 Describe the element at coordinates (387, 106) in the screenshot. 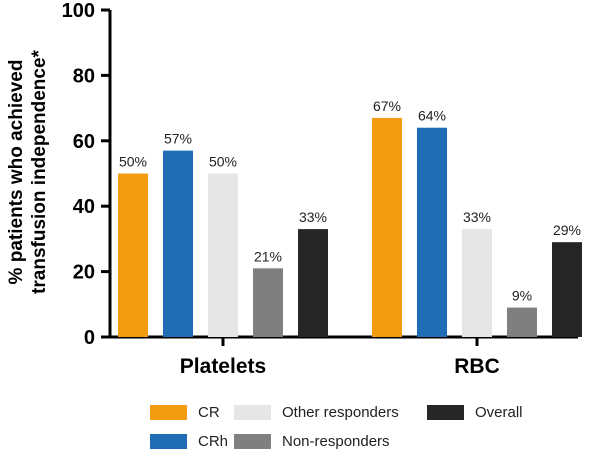

I see `data-label: 67%` at that location.